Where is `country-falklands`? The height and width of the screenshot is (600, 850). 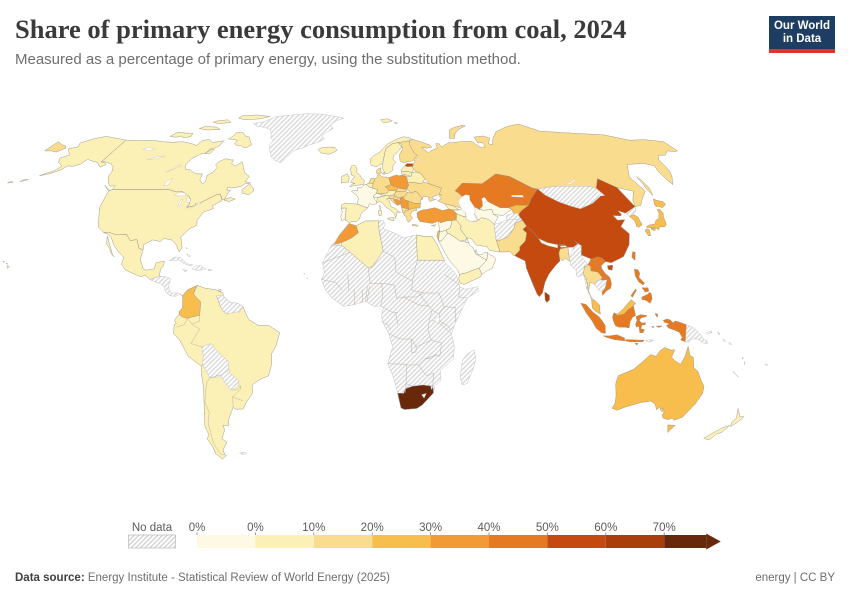 country-falklands is located at coordinates (243, 453).